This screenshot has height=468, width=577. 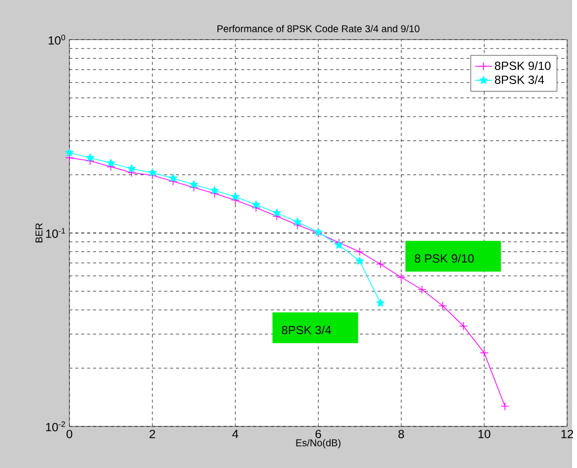 I want to click on annotation: 8 PSK 9/10, so click(x=444, y=258).